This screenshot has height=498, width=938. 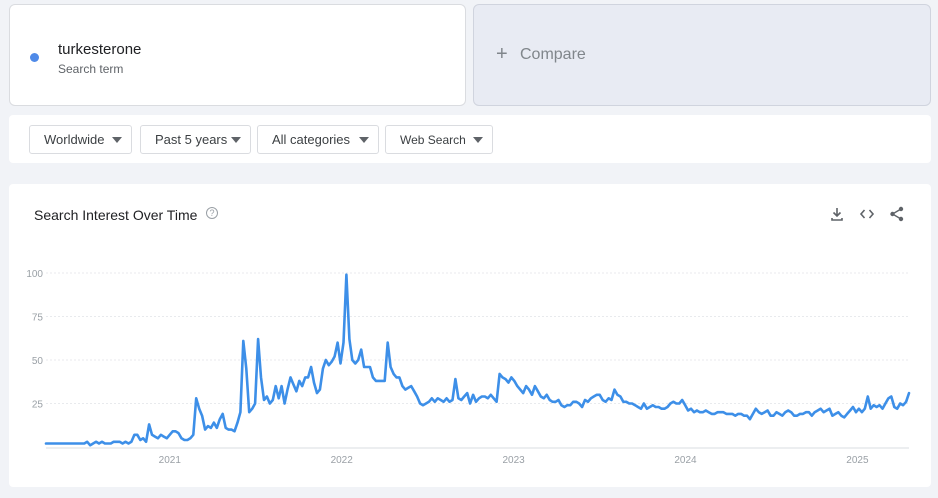 What do you see at coordinates (433, 139) in the screenshot?
I see `search-type-value: Web Search` at bounding box center [433, 139].